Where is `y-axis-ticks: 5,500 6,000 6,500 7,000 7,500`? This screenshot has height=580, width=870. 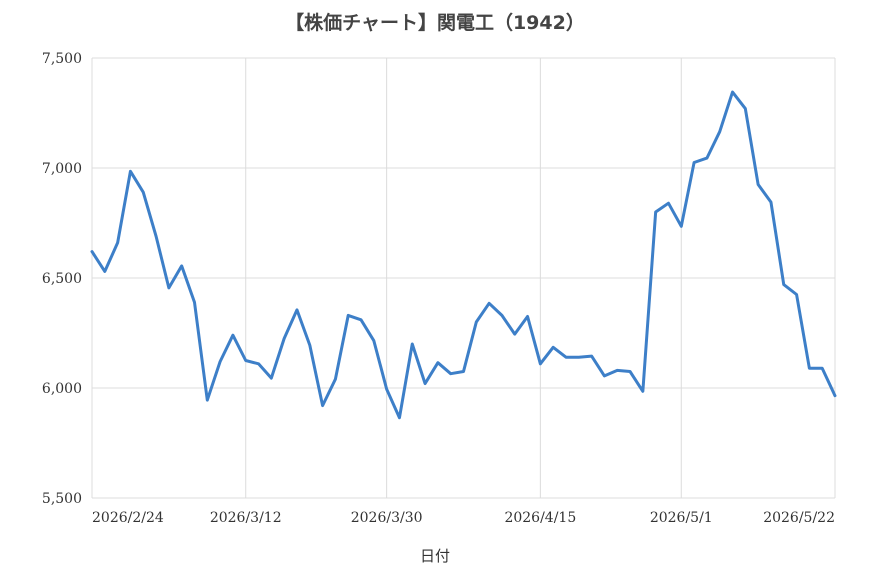
y-axis-ticks: 5,500 6,000 6,500 7,000 7,500 is located at coordinates (62, 279).